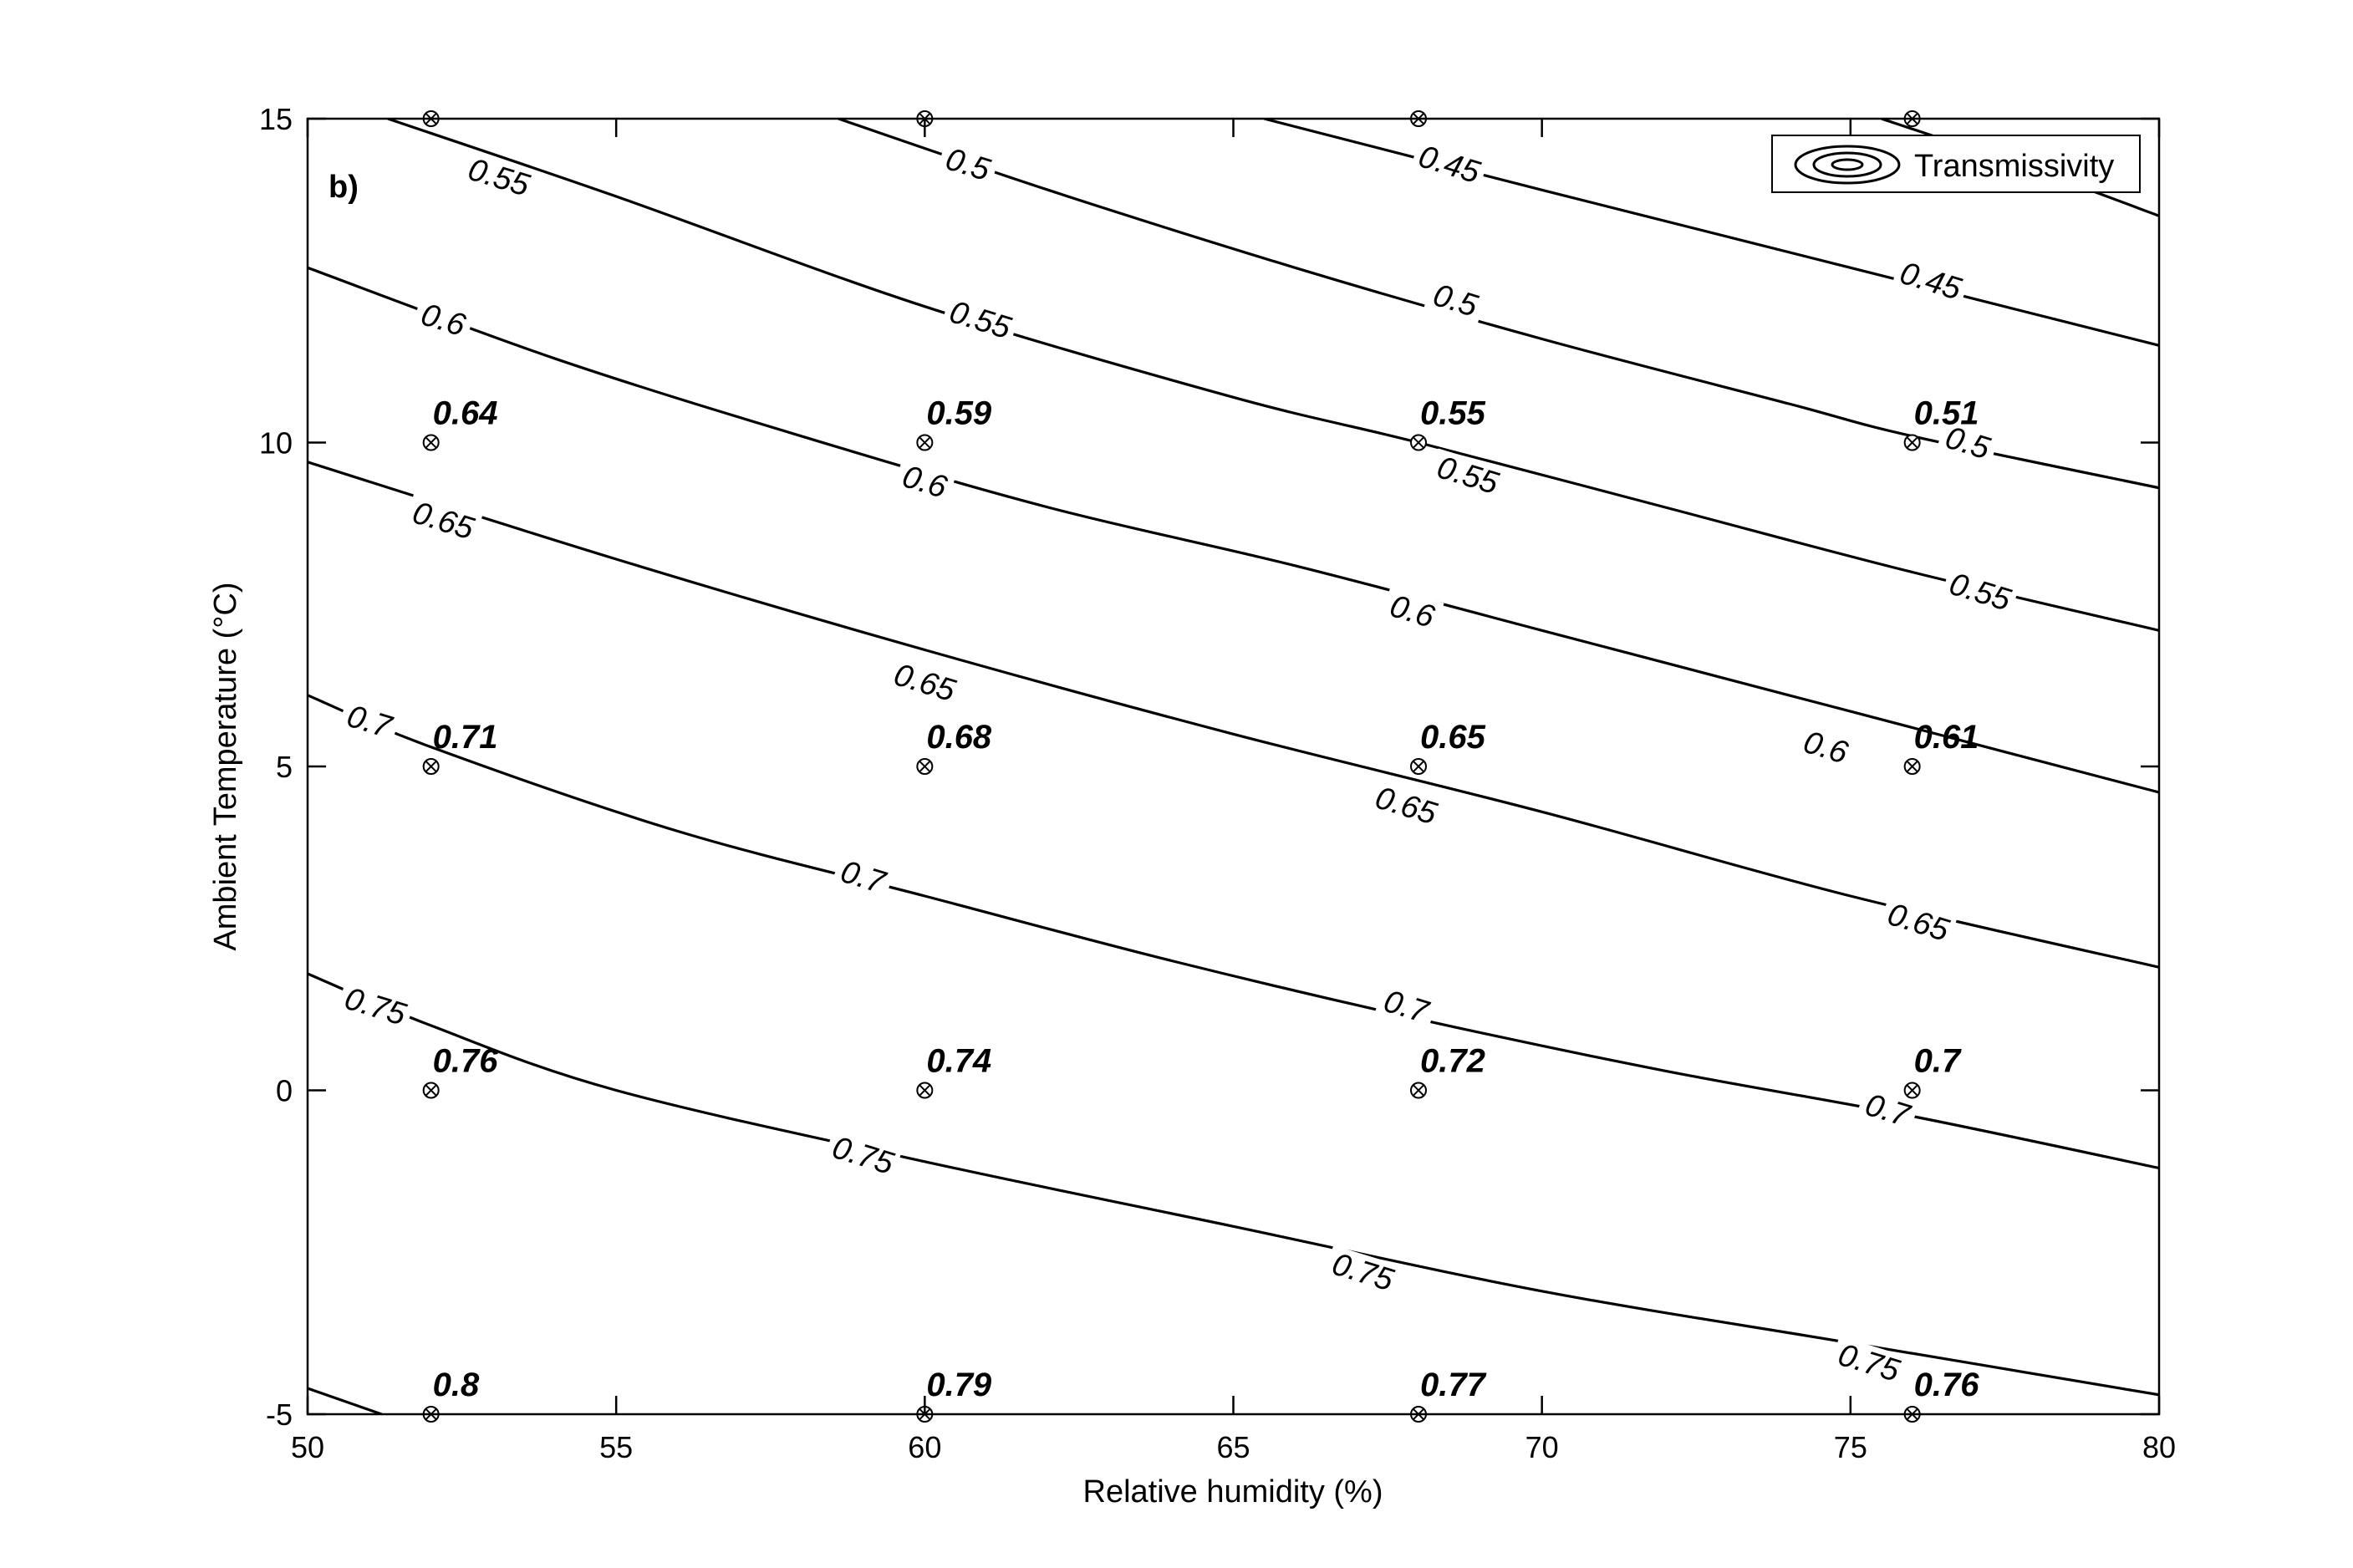  I want to click on contour-line-0.8, so click(345, 1400).